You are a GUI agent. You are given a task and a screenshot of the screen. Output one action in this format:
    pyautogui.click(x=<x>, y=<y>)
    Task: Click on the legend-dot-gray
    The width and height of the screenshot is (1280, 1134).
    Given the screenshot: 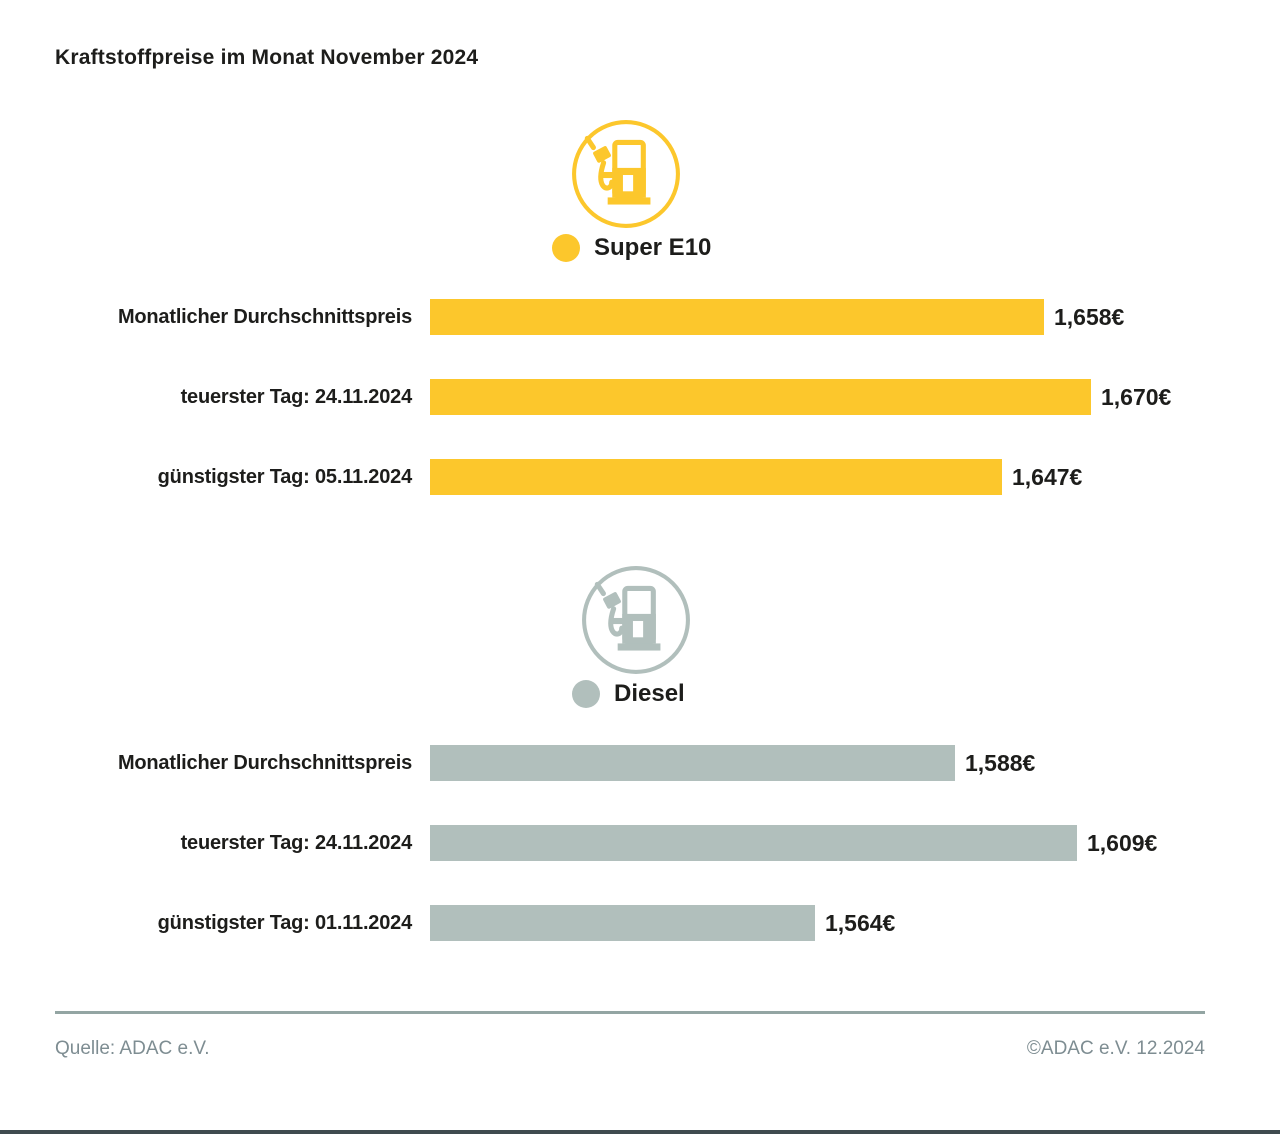 What is the action you would take?
    pyautogui.click(x=586, y=694)
    